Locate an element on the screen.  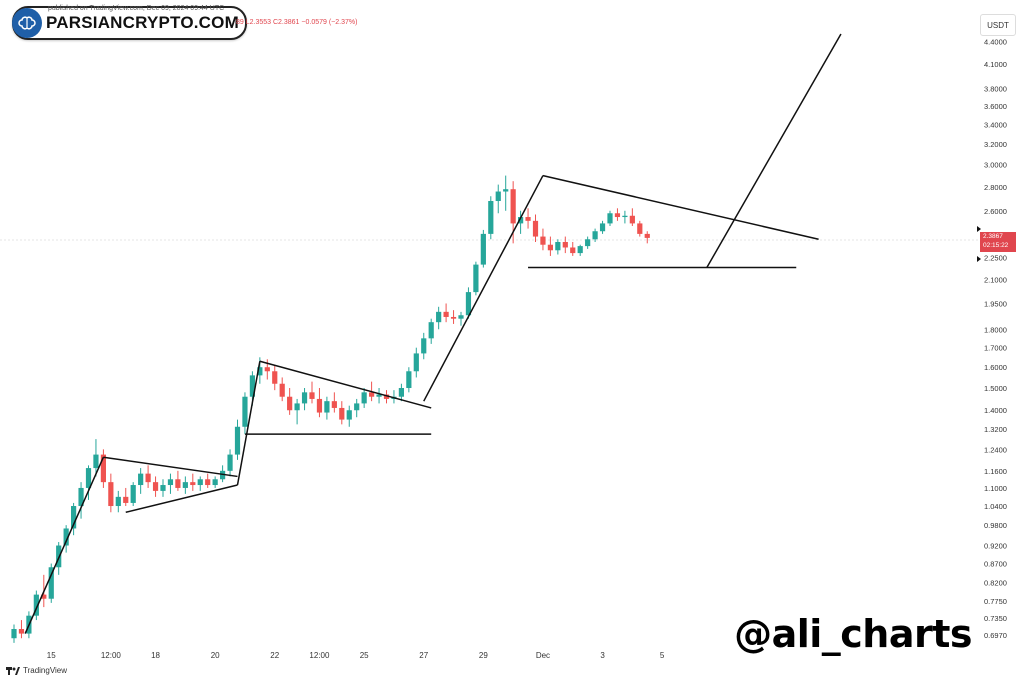
y-tick-label: 0.7350 is located at coordinates (995, 618).